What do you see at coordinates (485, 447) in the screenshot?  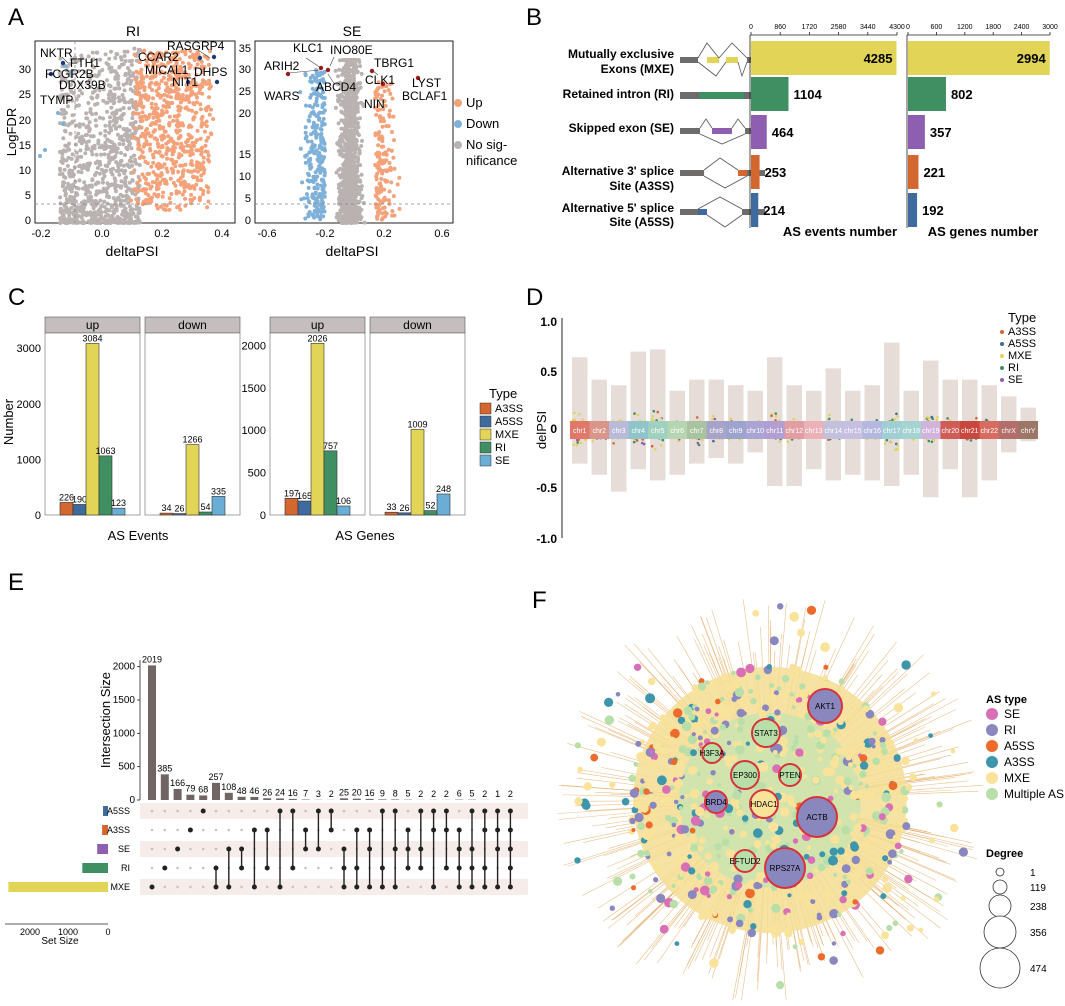 I see `c-legend-swatch` at bounding box center [485, 447].